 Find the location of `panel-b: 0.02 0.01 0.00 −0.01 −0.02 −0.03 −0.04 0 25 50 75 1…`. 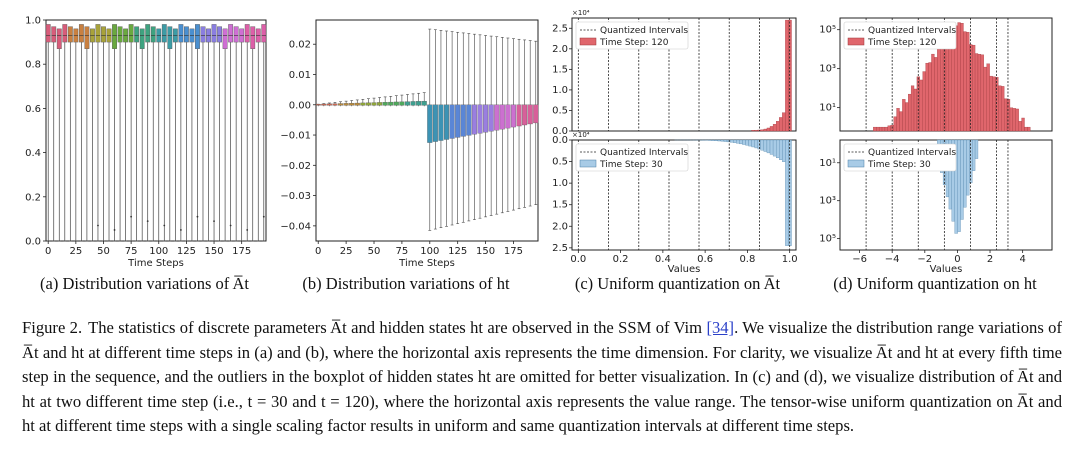

panel-b: 0.02 0.01 0.00 −0.01 −0.02 −0.03 −0.04 0 25 50 75 1… is located at coordinates (414, 136).